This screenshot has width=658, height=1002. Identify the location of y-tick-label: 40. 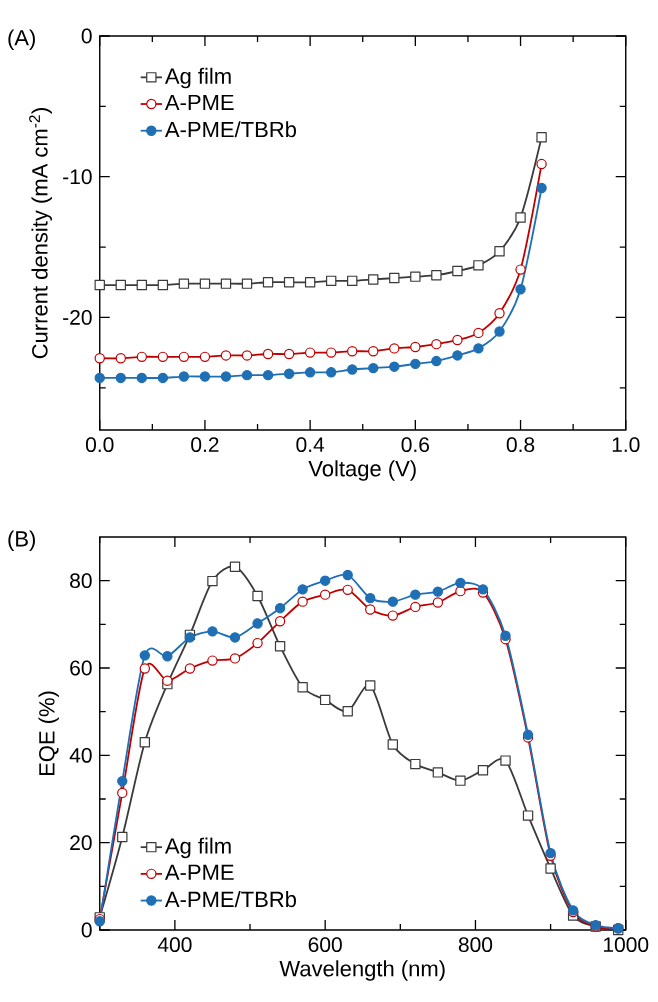
(80, 755).